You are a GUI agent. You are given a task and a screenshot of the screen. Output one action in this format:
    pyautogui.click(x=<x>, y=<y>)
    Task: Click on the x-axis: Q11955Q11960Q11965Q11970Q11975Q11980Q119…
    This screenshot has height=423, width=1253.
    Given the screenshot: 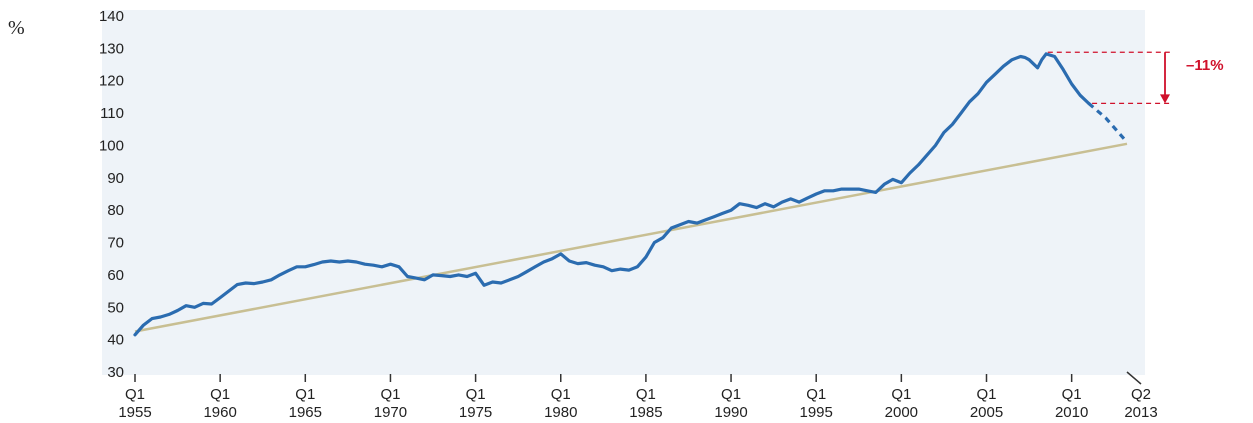 What is the action you would take?
    pyautogui.click(x=638, y=396)
    